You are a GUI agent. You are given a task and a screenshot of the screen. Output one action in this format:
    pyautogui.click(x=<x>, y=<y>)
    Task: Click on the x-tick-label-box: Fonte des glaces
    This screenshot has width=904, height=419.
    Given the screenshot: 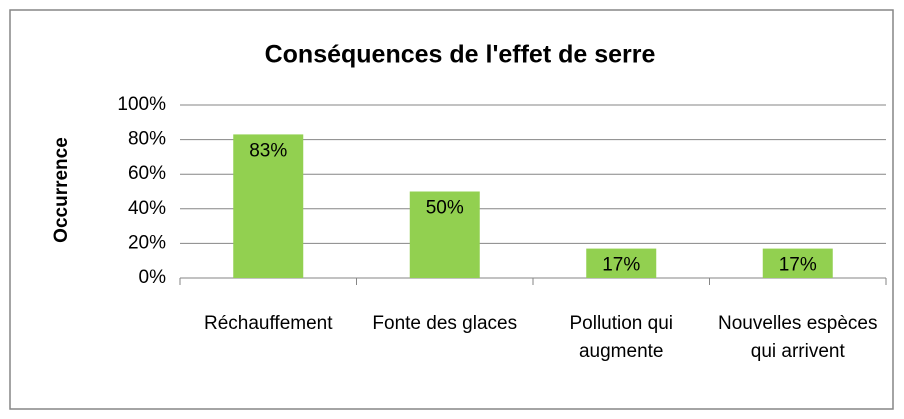 What is the action you would take?
    pyautogui.click(x=445, y=323)
    